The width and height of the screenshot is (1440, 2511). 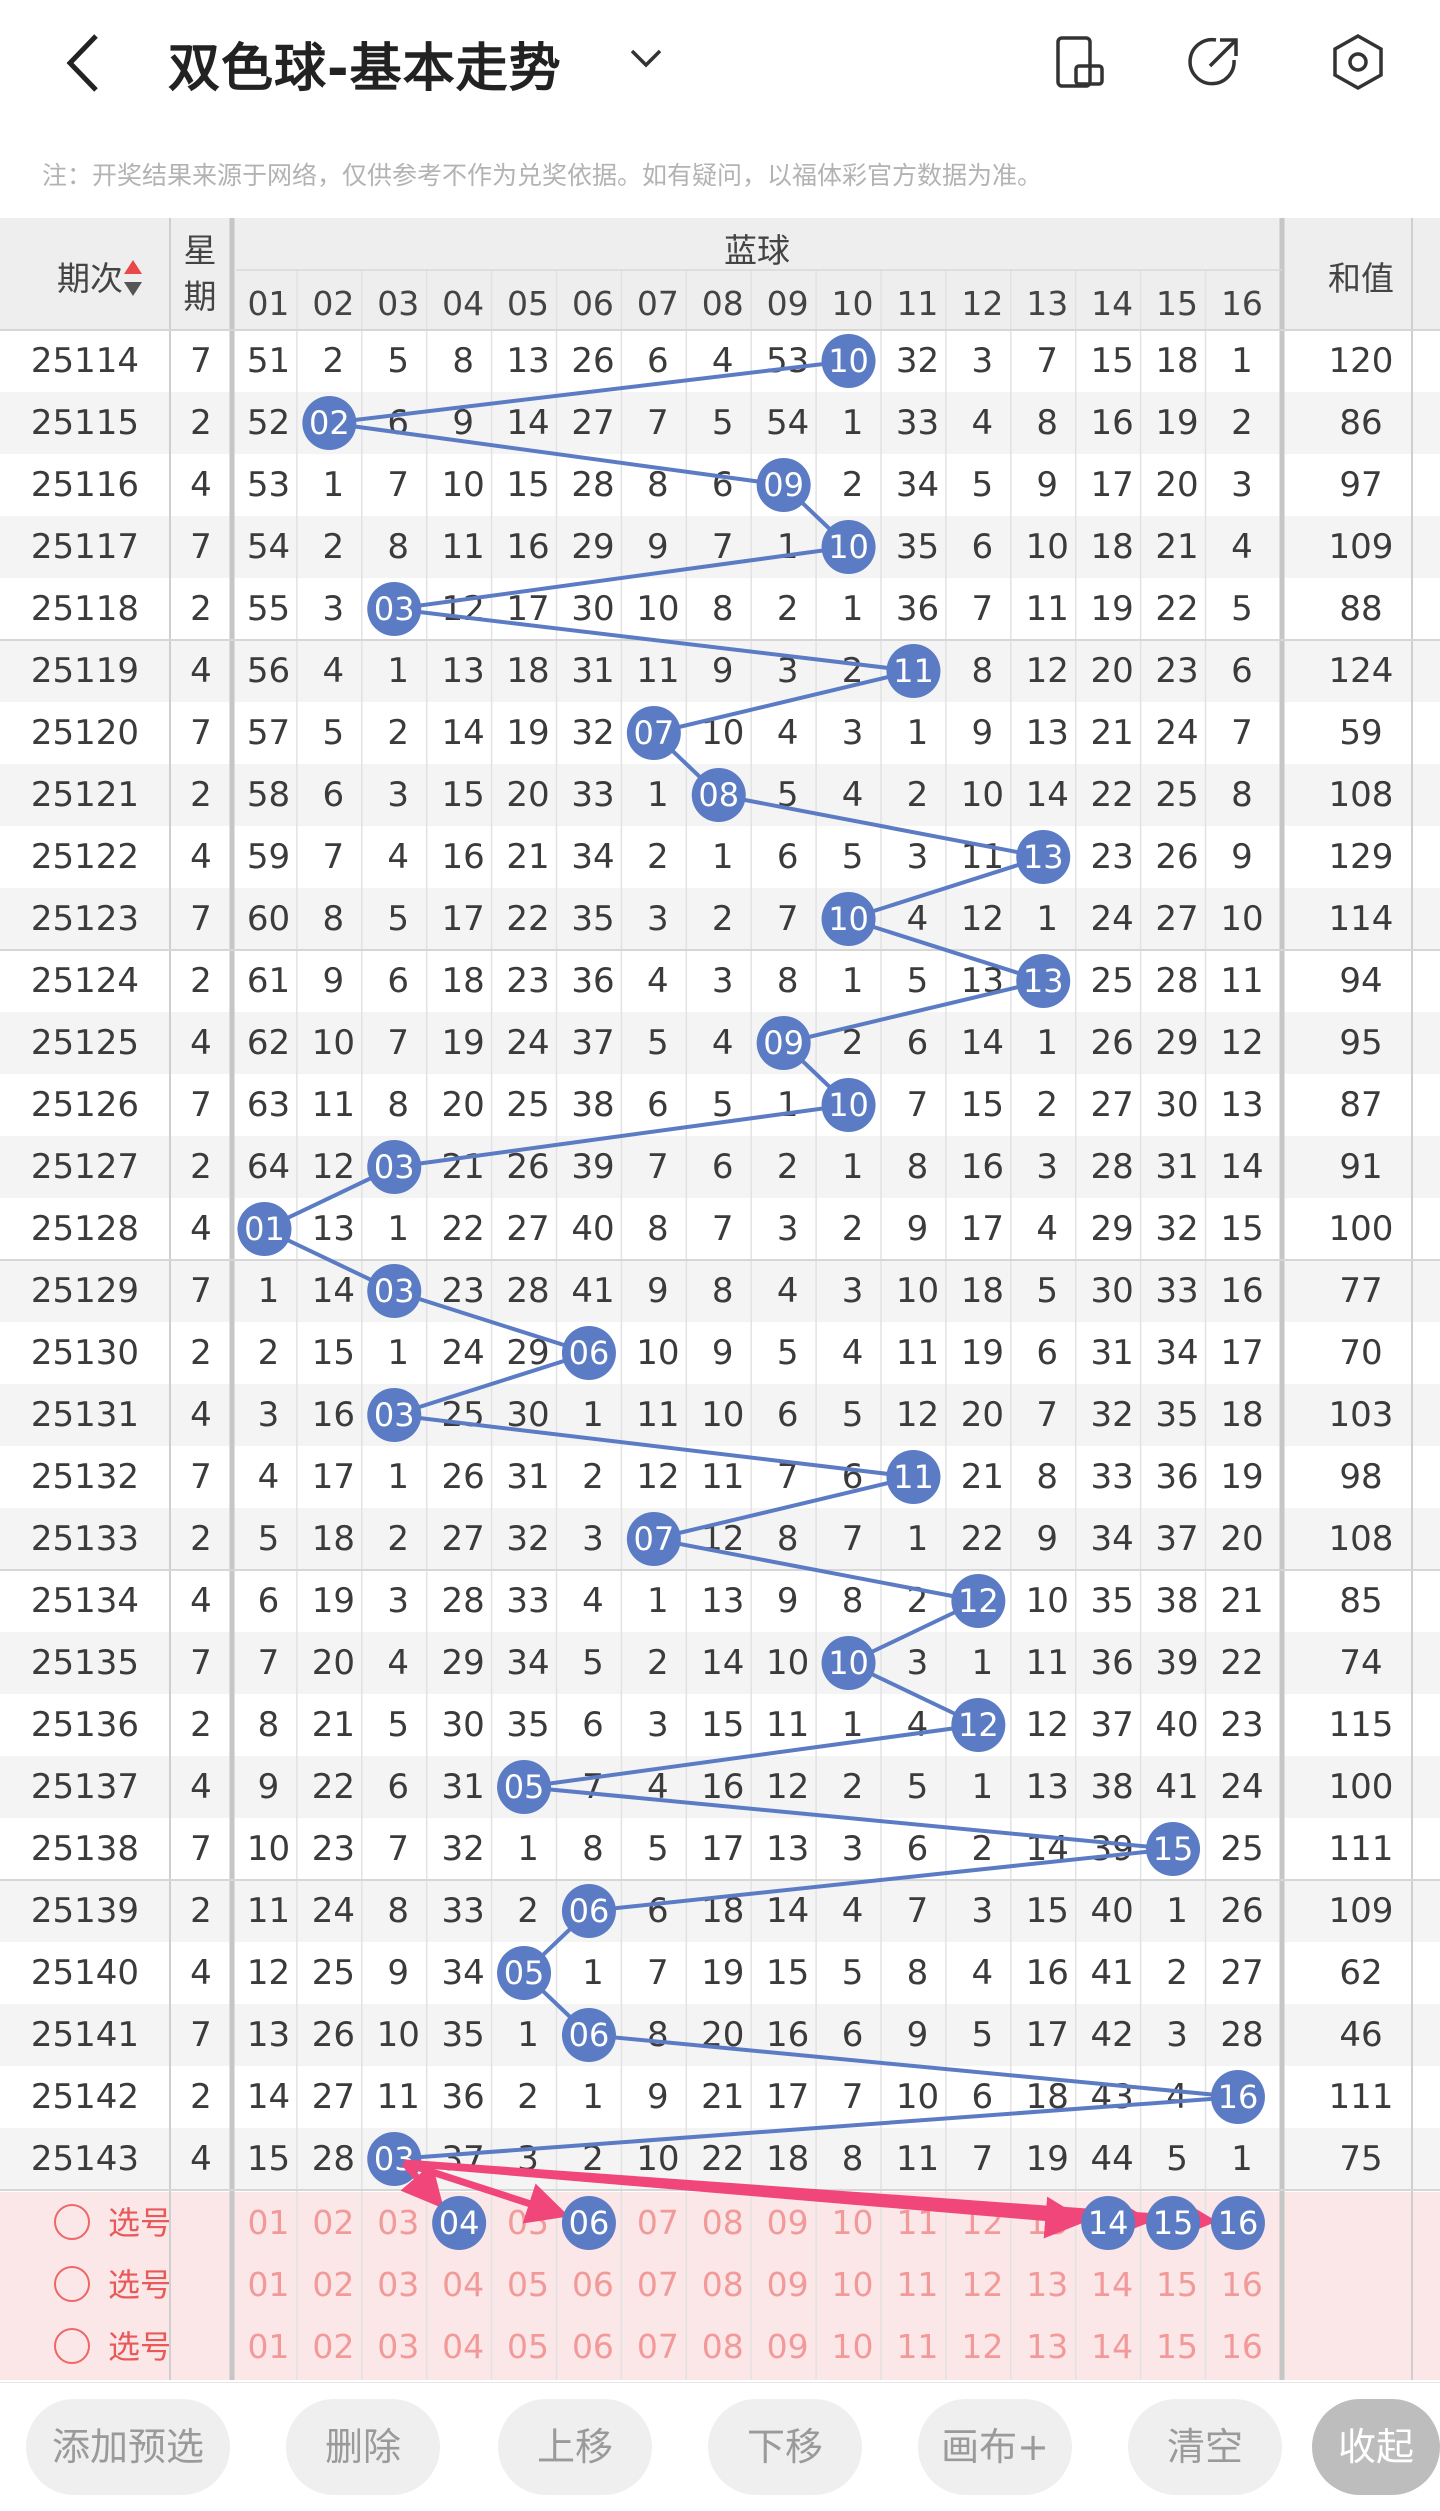 What do you see at coordinates (1361, 1601) in the screenshot?
I see `sum-value: 85` at bounding box center [1361, 1601].